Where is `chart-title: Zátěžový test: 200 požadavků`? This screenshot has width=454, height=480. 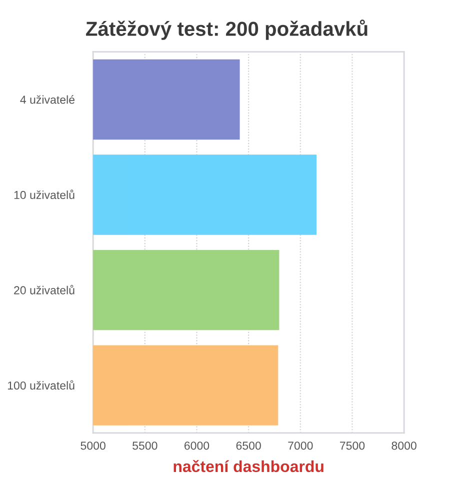
chart-title: Zátěžový test: 200 požadavků is located at coordinates (227, 30).